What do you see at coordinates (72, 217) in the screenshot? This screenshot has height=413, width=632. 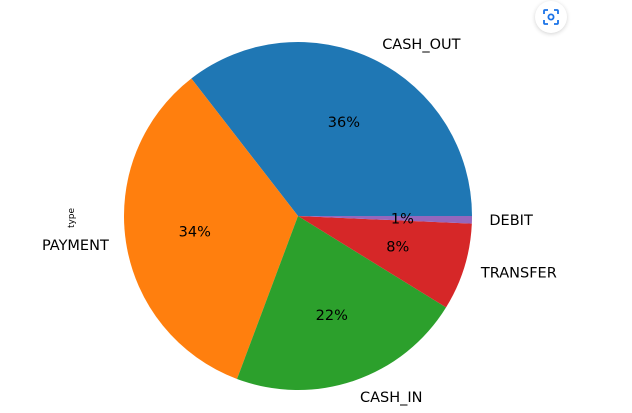 I see `y-axis-label: type` at bounding box center [72, 217].